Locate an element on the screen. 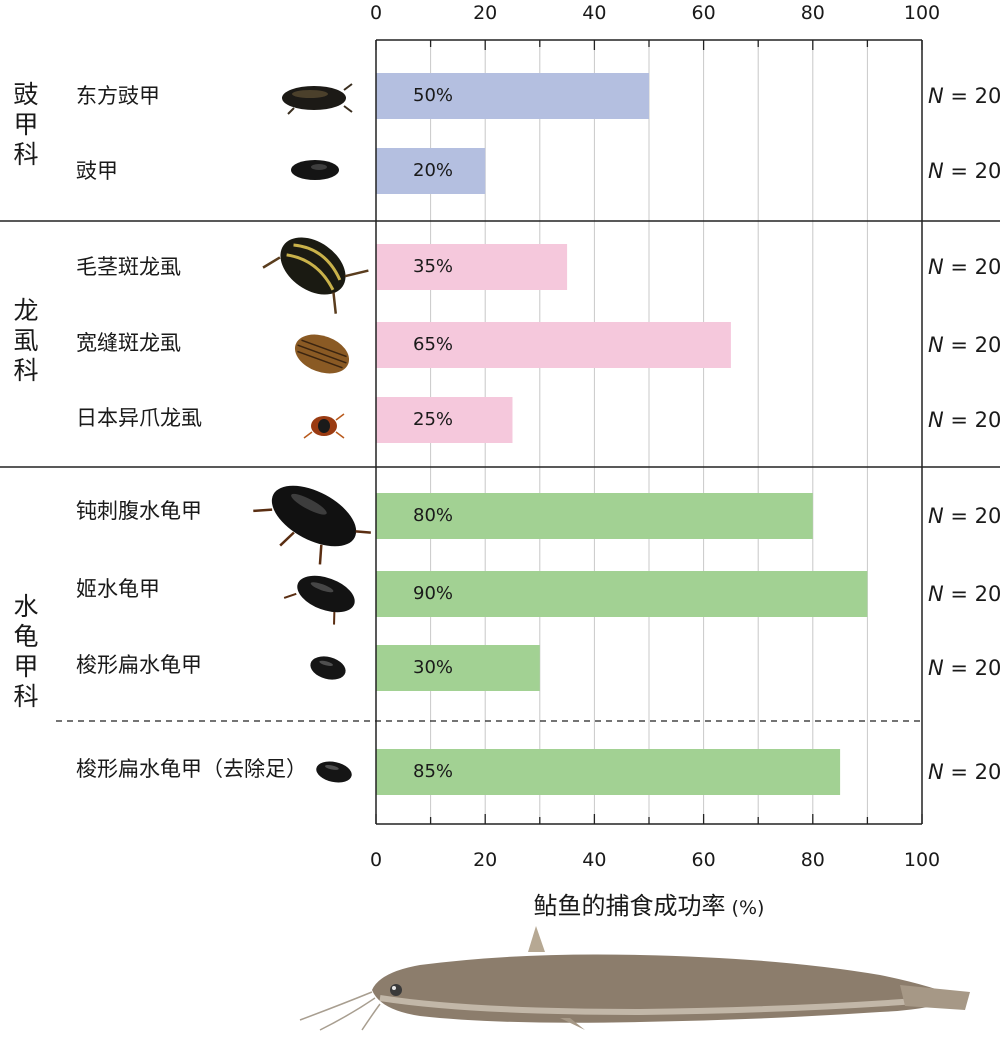 The width and height of the screenshot is (1000, 1038). family-label-gyrinidae: 豉甲科 is located at coordinates (26, 124).